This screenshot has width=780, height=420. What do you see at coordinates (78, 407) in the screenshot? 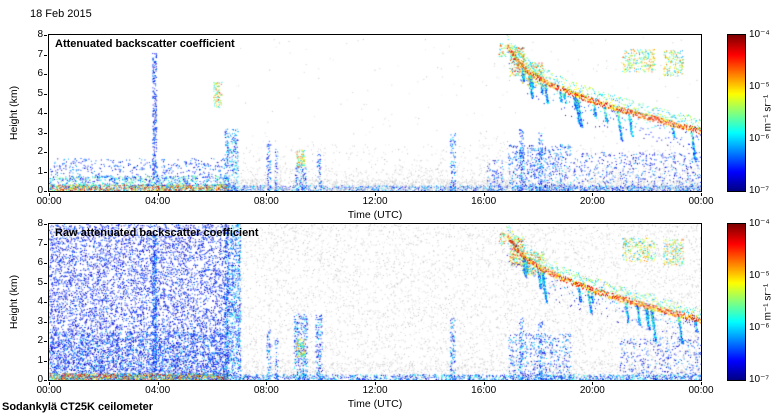
I see `instrument-label: Sodankylä CT25K ceilometer` at bounding box center [78, 407].